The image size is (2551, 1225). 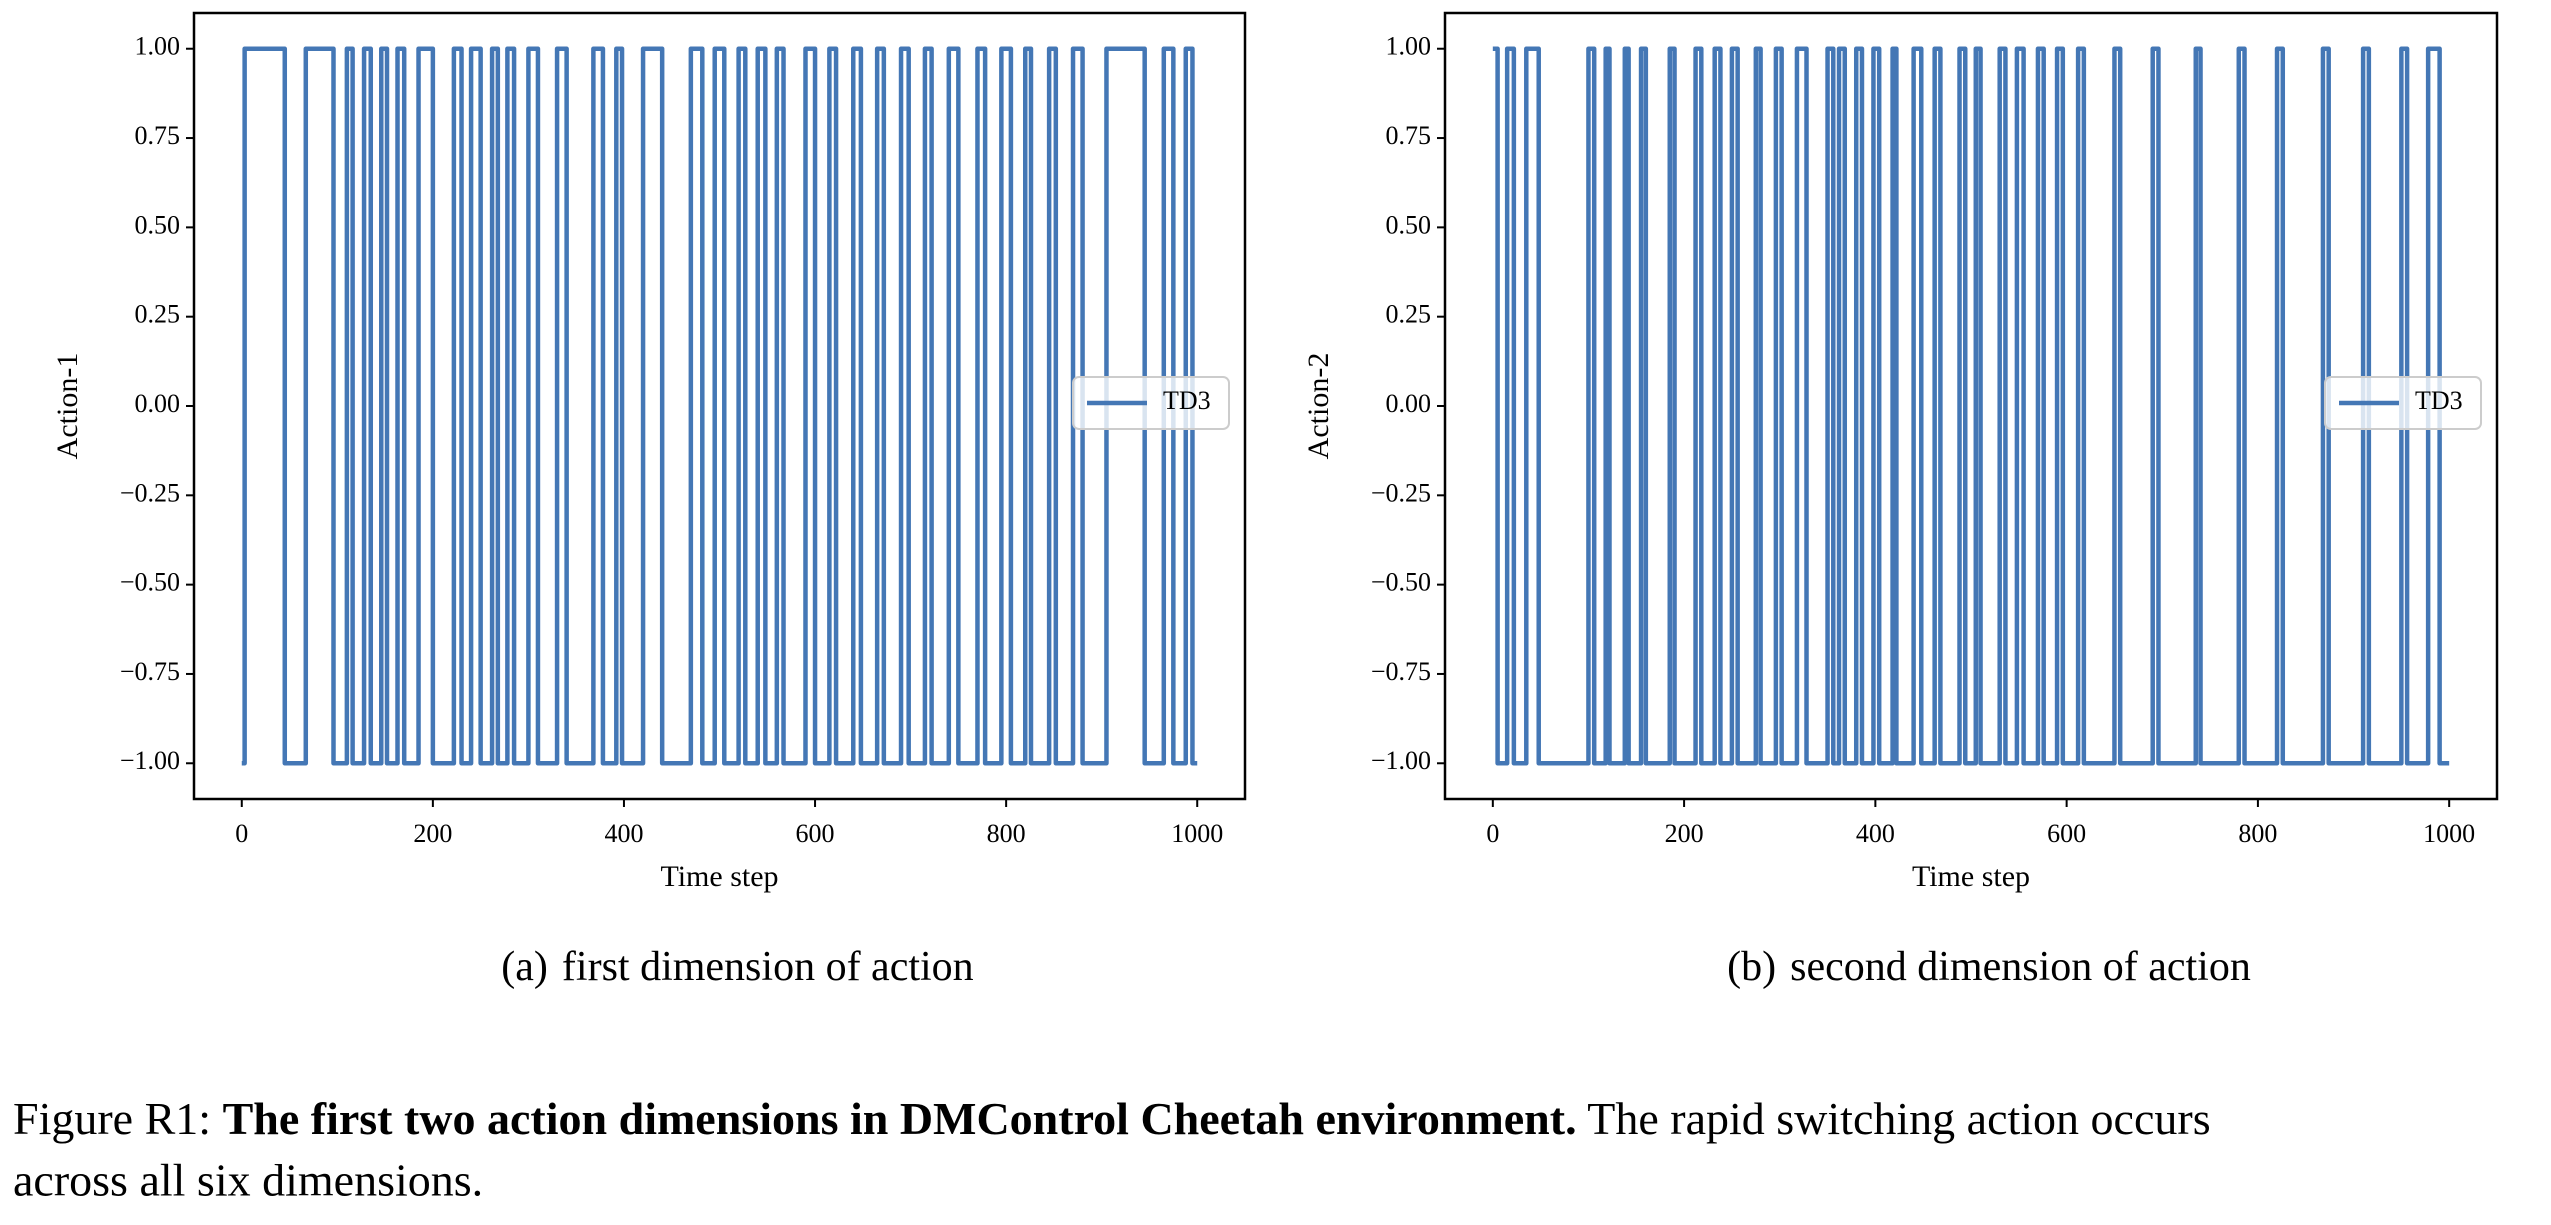 I want to click on sub-caption: (a) first dimension of action, so click(x=737, y=967).